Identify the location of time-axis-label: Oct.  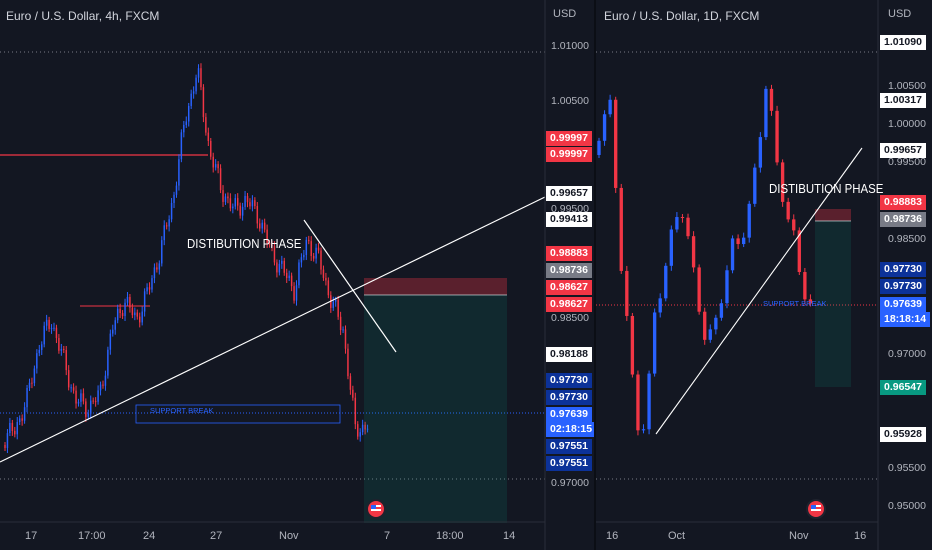
(677, 536).